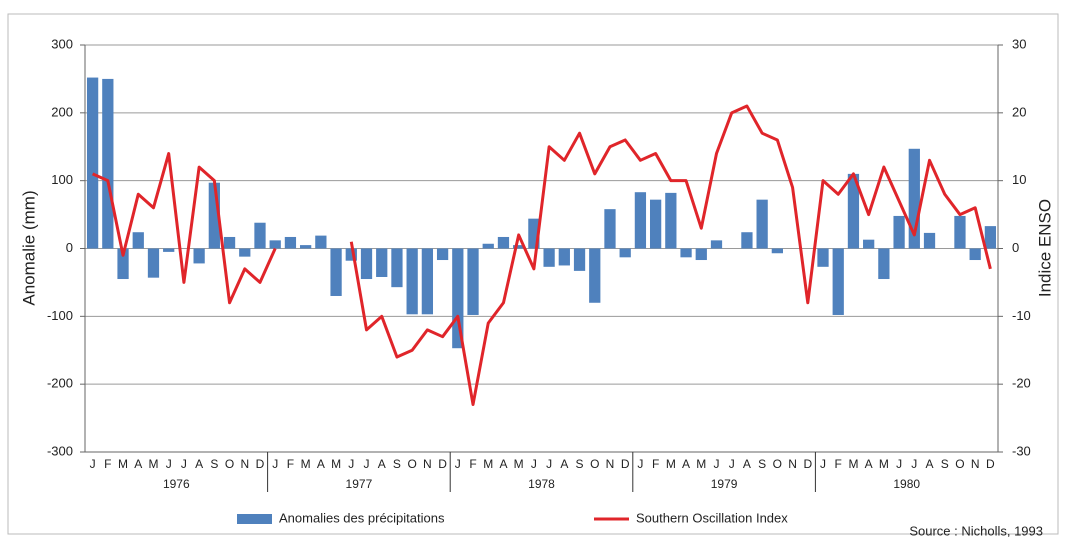  Describe the element at coordinates (60, 315) in the screenshot. I see `y-tick-label: -100` at that location.